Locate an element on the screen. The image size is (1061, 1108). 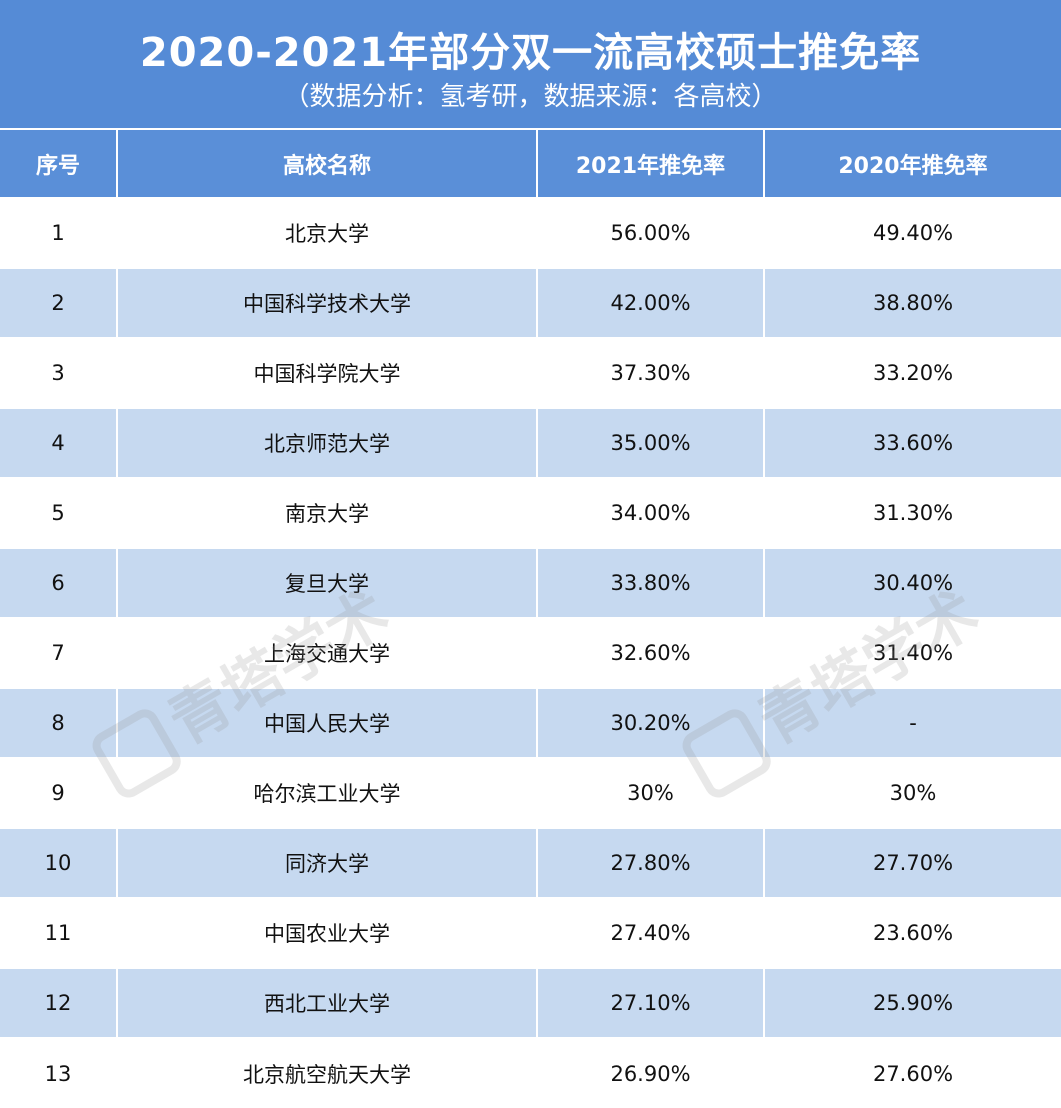
rate-2021: 27.80% is located at coordinates (650, 863).